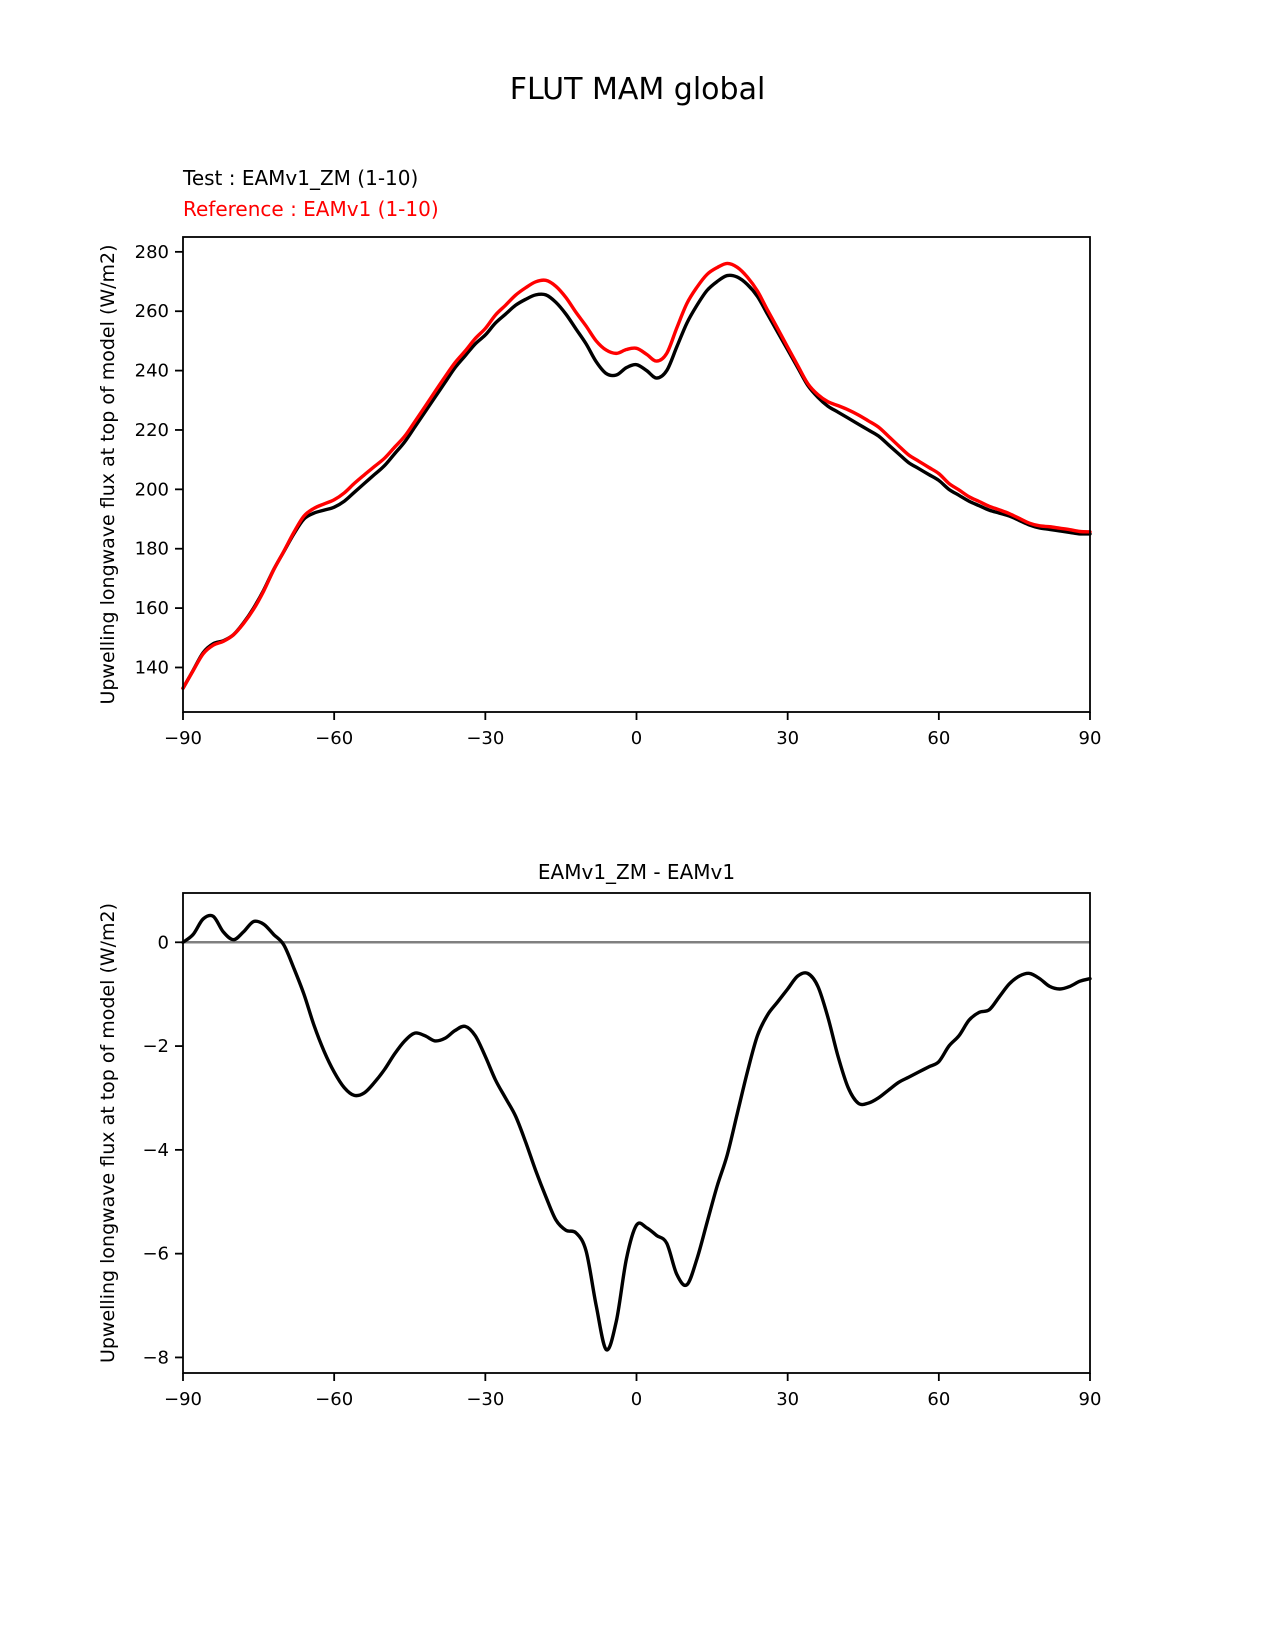  I want to click on y-tick-label: −8, so click(155, 1357).